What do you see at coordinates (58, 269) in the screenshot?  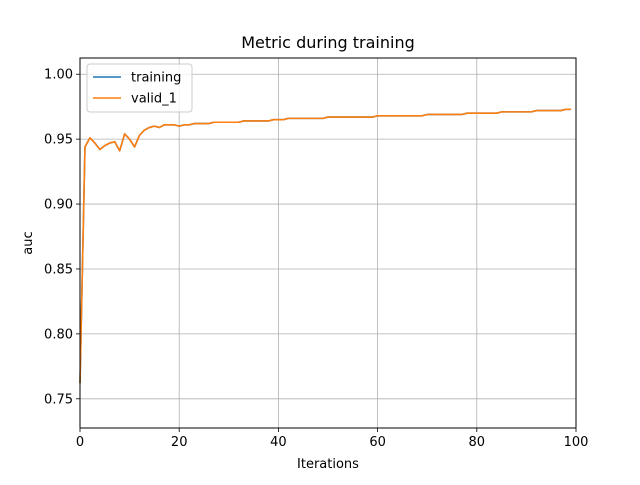 I see `y-tick-label: 0.85` at bounding box center [58, 269].